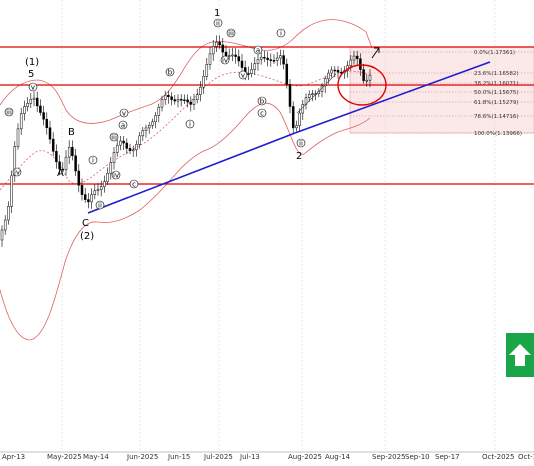 Image resolution: width=534 pixels, height=466 pixels. Describe the element at coordinates (316, 93) in the screenshot. I see `wave-connector` at that location.